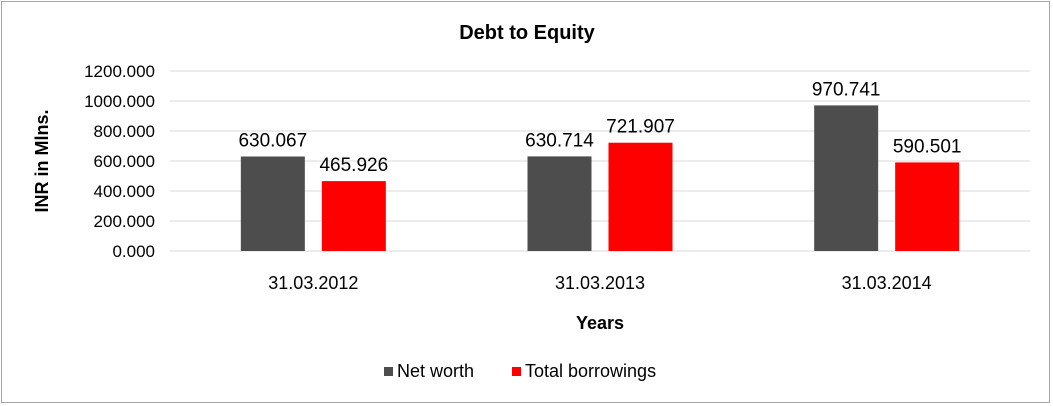 Image resolution: width=1053 pixels, height=406 pixels. What do you see at coordinates (435, 371) in the screenshot?
I see `legend-label: Net worth` at bounding box center [435, 371].